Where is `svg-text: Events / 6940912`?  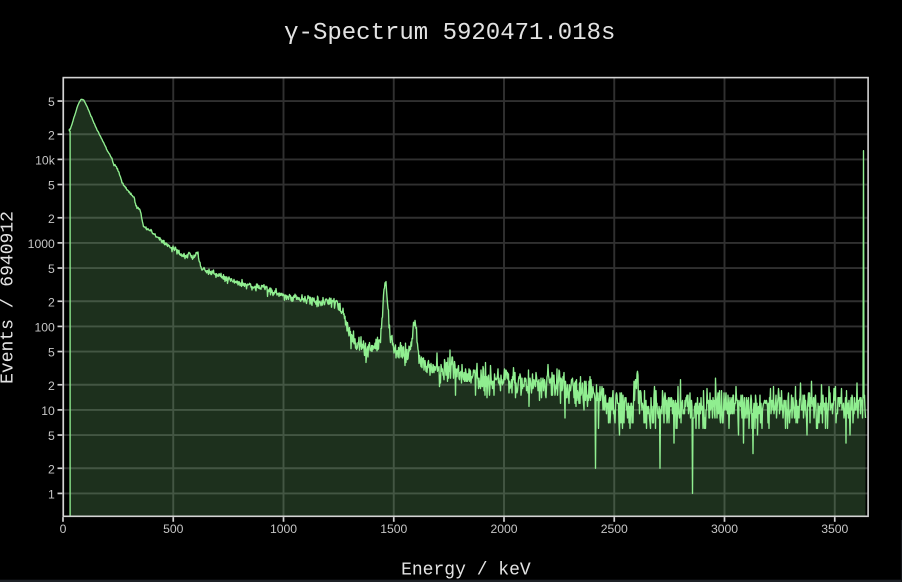 svg-text: Events / 6940912 is located at coordinates (9, 297).